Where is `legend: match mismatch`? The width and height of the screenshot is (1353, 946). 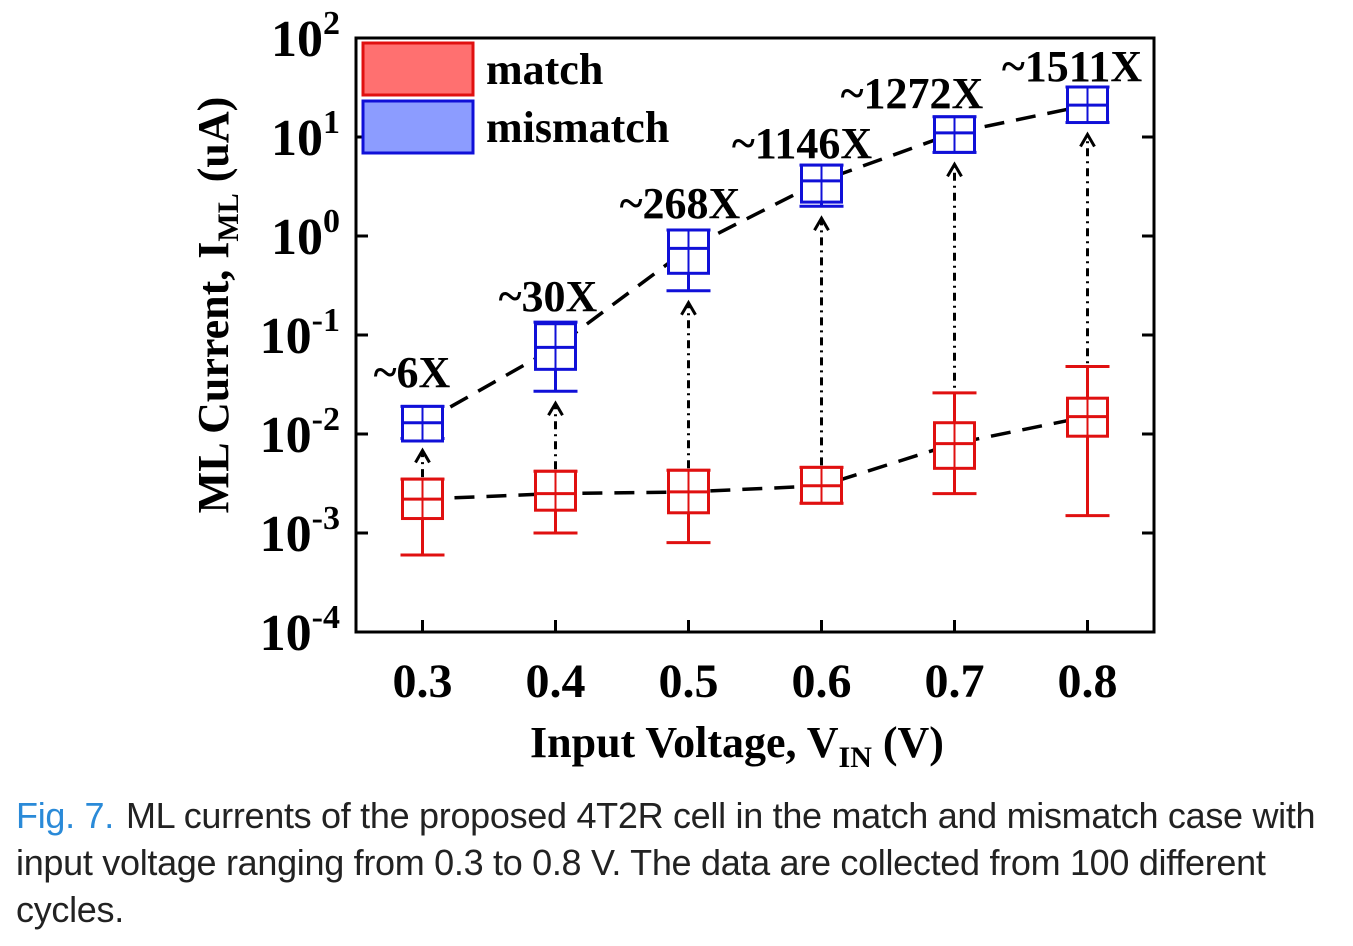 legend: match mismatch is located at coordinates (515, 98).